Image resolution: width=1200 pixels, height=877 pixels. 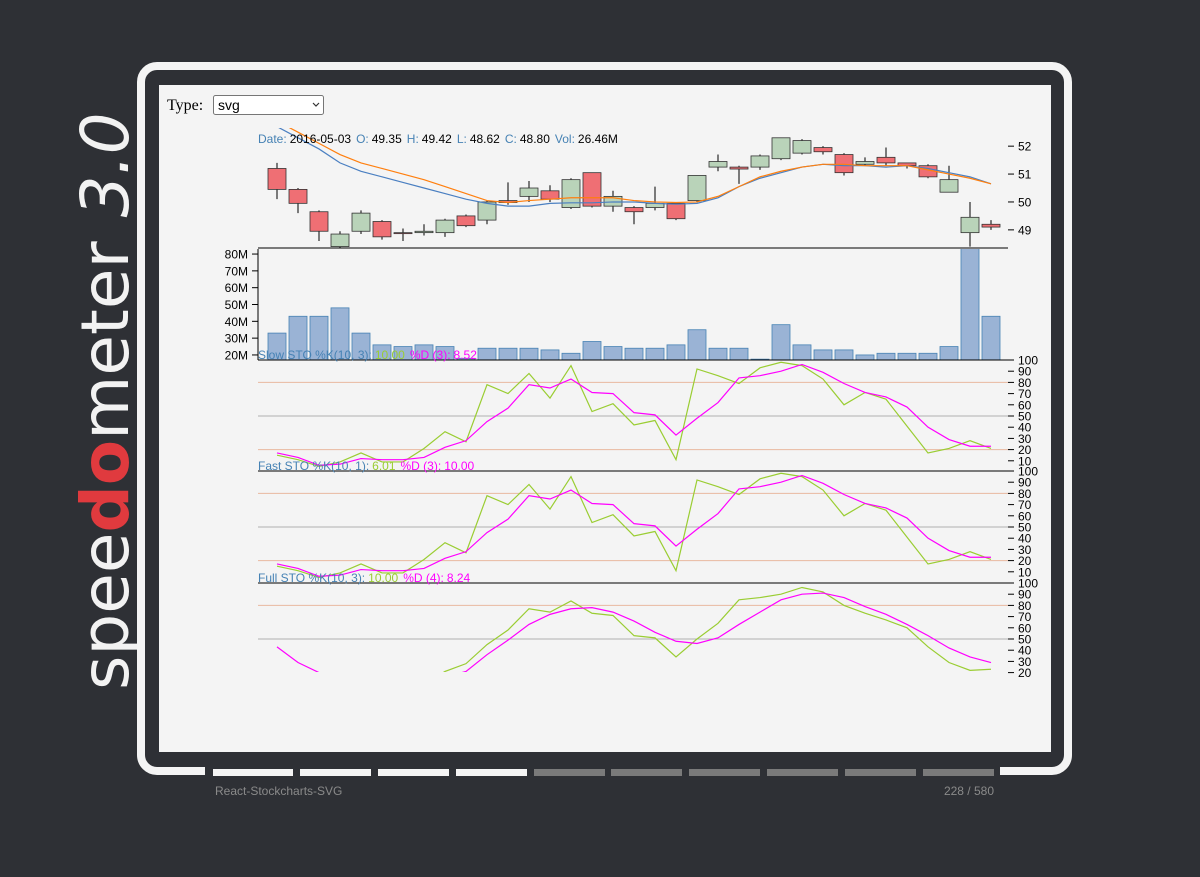 I want to click on tooltip-label: C:, so click(x=511, y=139).